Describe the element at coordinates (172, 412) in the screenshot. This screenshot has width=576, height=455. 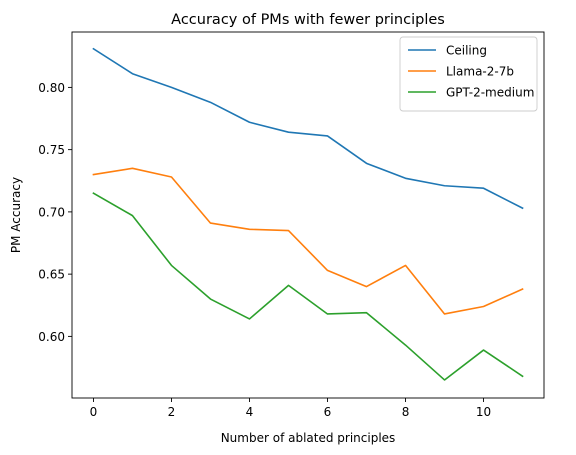
I see `x-tick-label: 2` at that location.